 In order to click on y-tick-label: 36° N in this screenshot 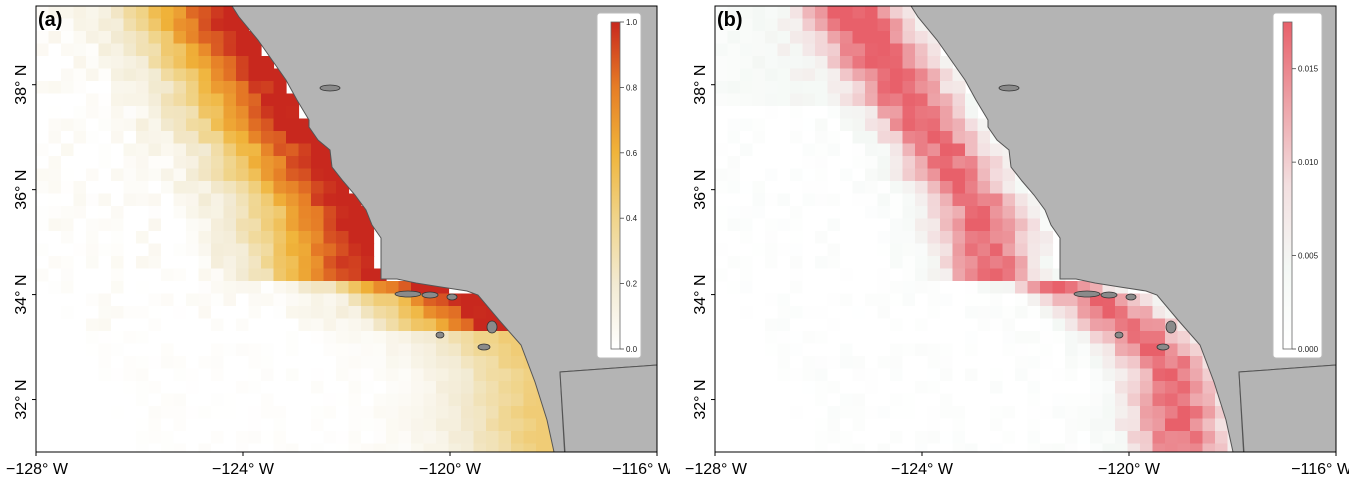, I will do `click(21, 190)`.